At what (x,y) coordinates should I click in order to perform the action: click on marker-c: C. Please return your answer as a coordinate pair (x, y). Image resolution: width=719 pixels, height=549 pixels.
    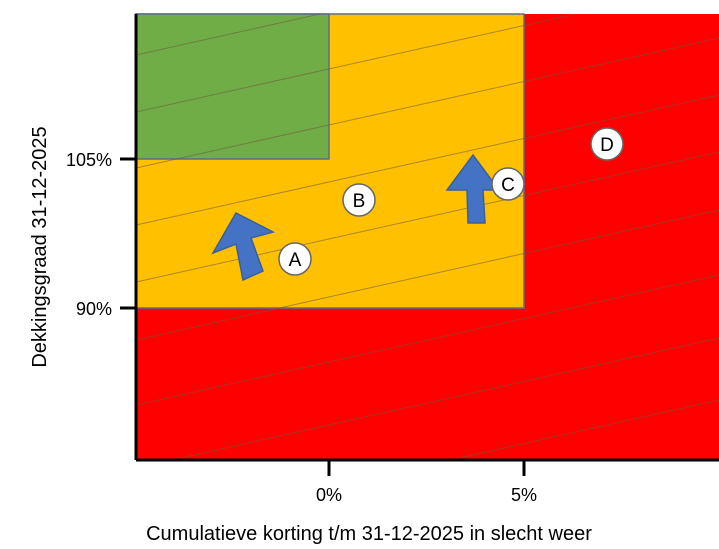
    Looking at the image, I should click on (508, 184).